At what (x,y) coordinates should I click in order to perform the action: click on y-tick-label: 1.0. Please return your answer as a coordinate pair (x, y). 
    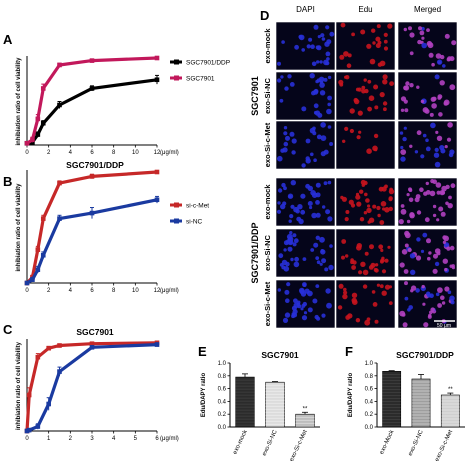
    Looking at the image, I should click on (222, 364).